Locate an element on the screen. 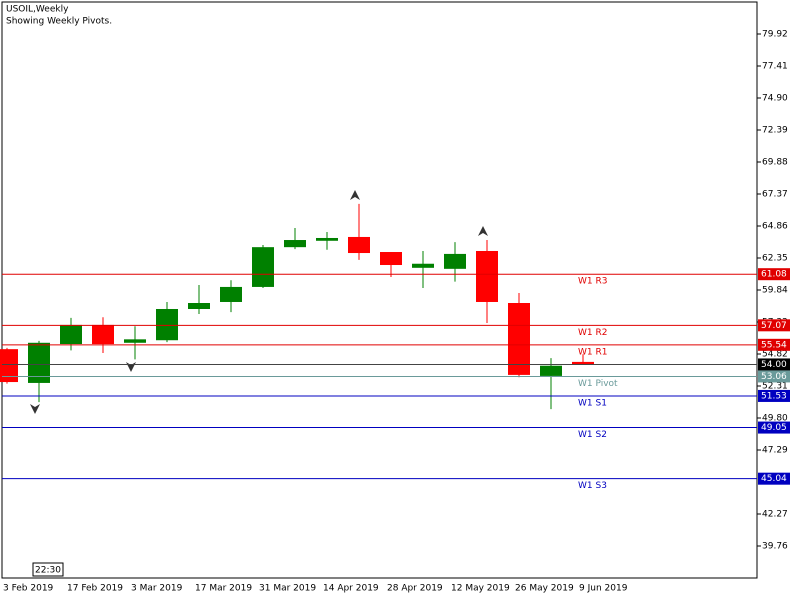 Image resolution: width=800 pixels, height=600 pixels. time-box is located at coordinates (48, 569).